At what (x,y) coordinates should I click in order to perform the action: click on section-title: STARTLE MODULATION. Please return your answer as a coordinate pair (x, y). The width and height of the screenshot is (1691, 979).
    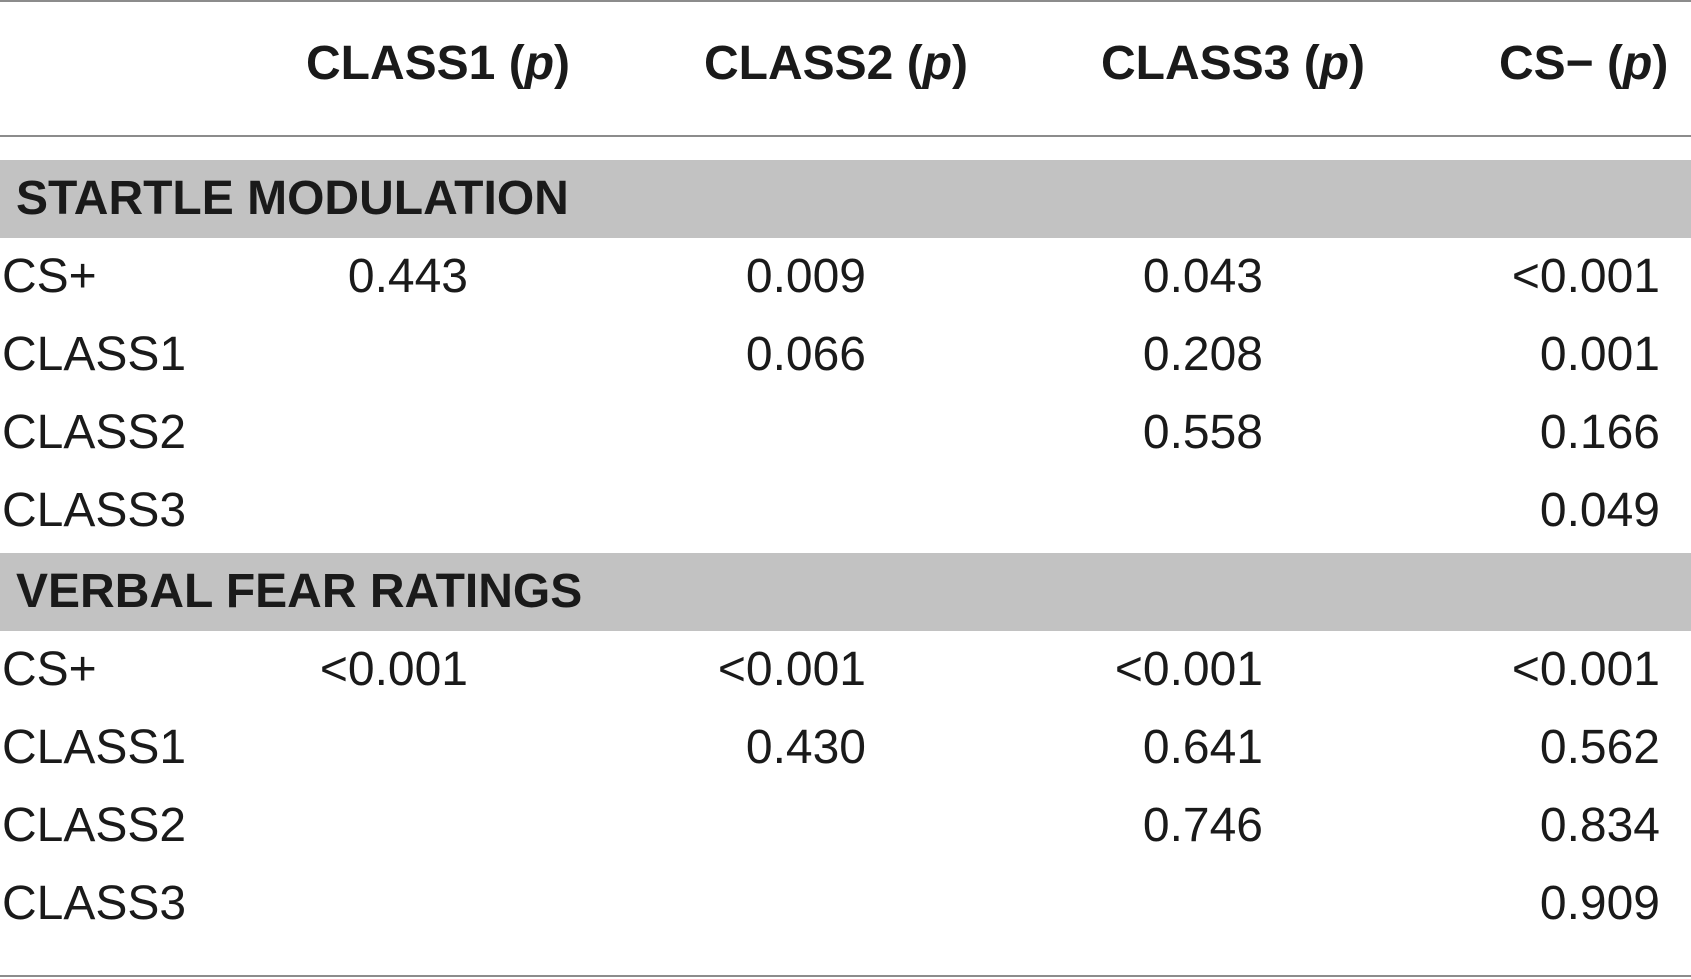
    Looking at the image, I should click on (292, 198).